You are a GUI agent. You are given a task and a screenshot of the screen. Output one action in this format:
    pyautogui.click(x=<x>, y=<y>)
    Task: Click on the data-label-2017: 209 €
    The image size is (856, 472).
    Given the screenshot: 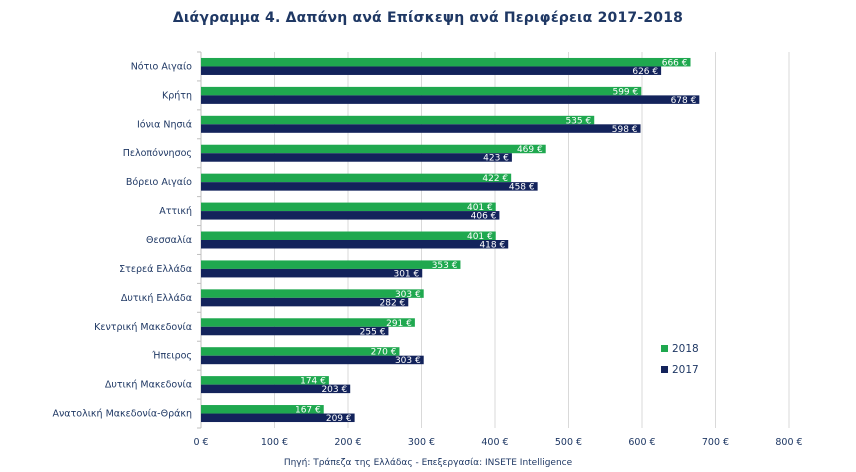 What is the action you would take?
    pyautogui.click(x=339, y=419)
    